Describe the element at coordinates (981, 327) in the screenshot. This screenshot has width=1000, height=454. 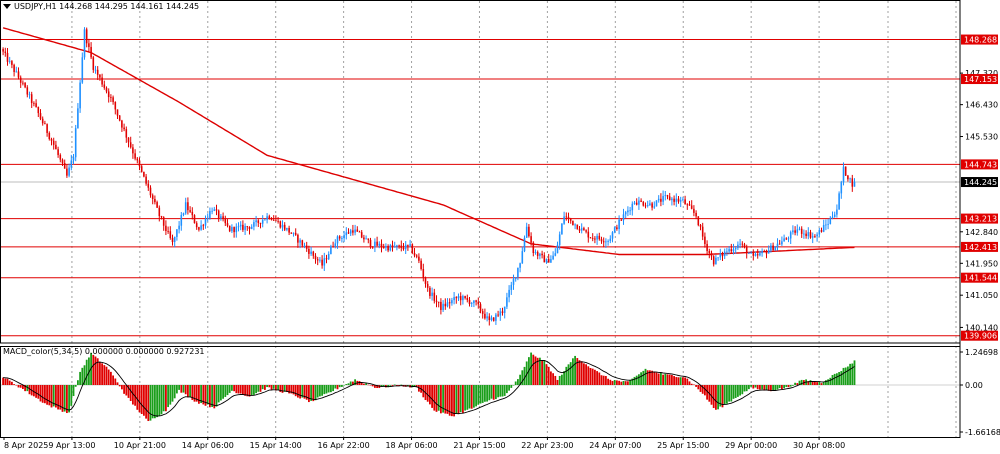
I see `price-tick-label: 140.140` at that location.